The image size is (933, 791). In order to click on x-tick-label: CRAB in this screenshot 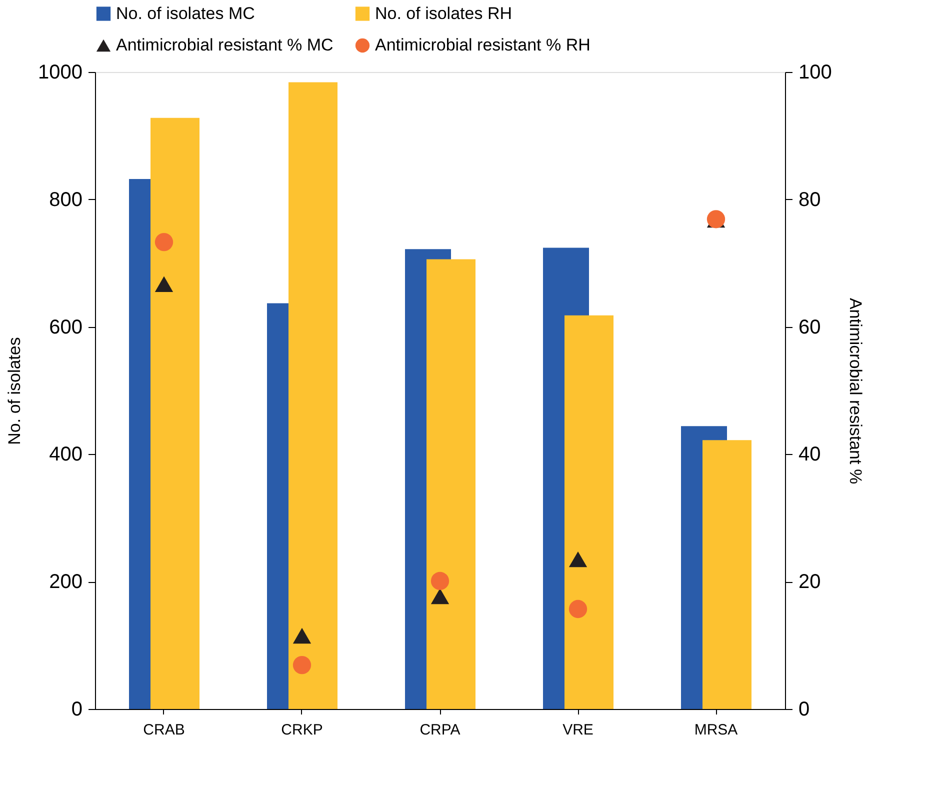, I will do `click(164, 730)`.